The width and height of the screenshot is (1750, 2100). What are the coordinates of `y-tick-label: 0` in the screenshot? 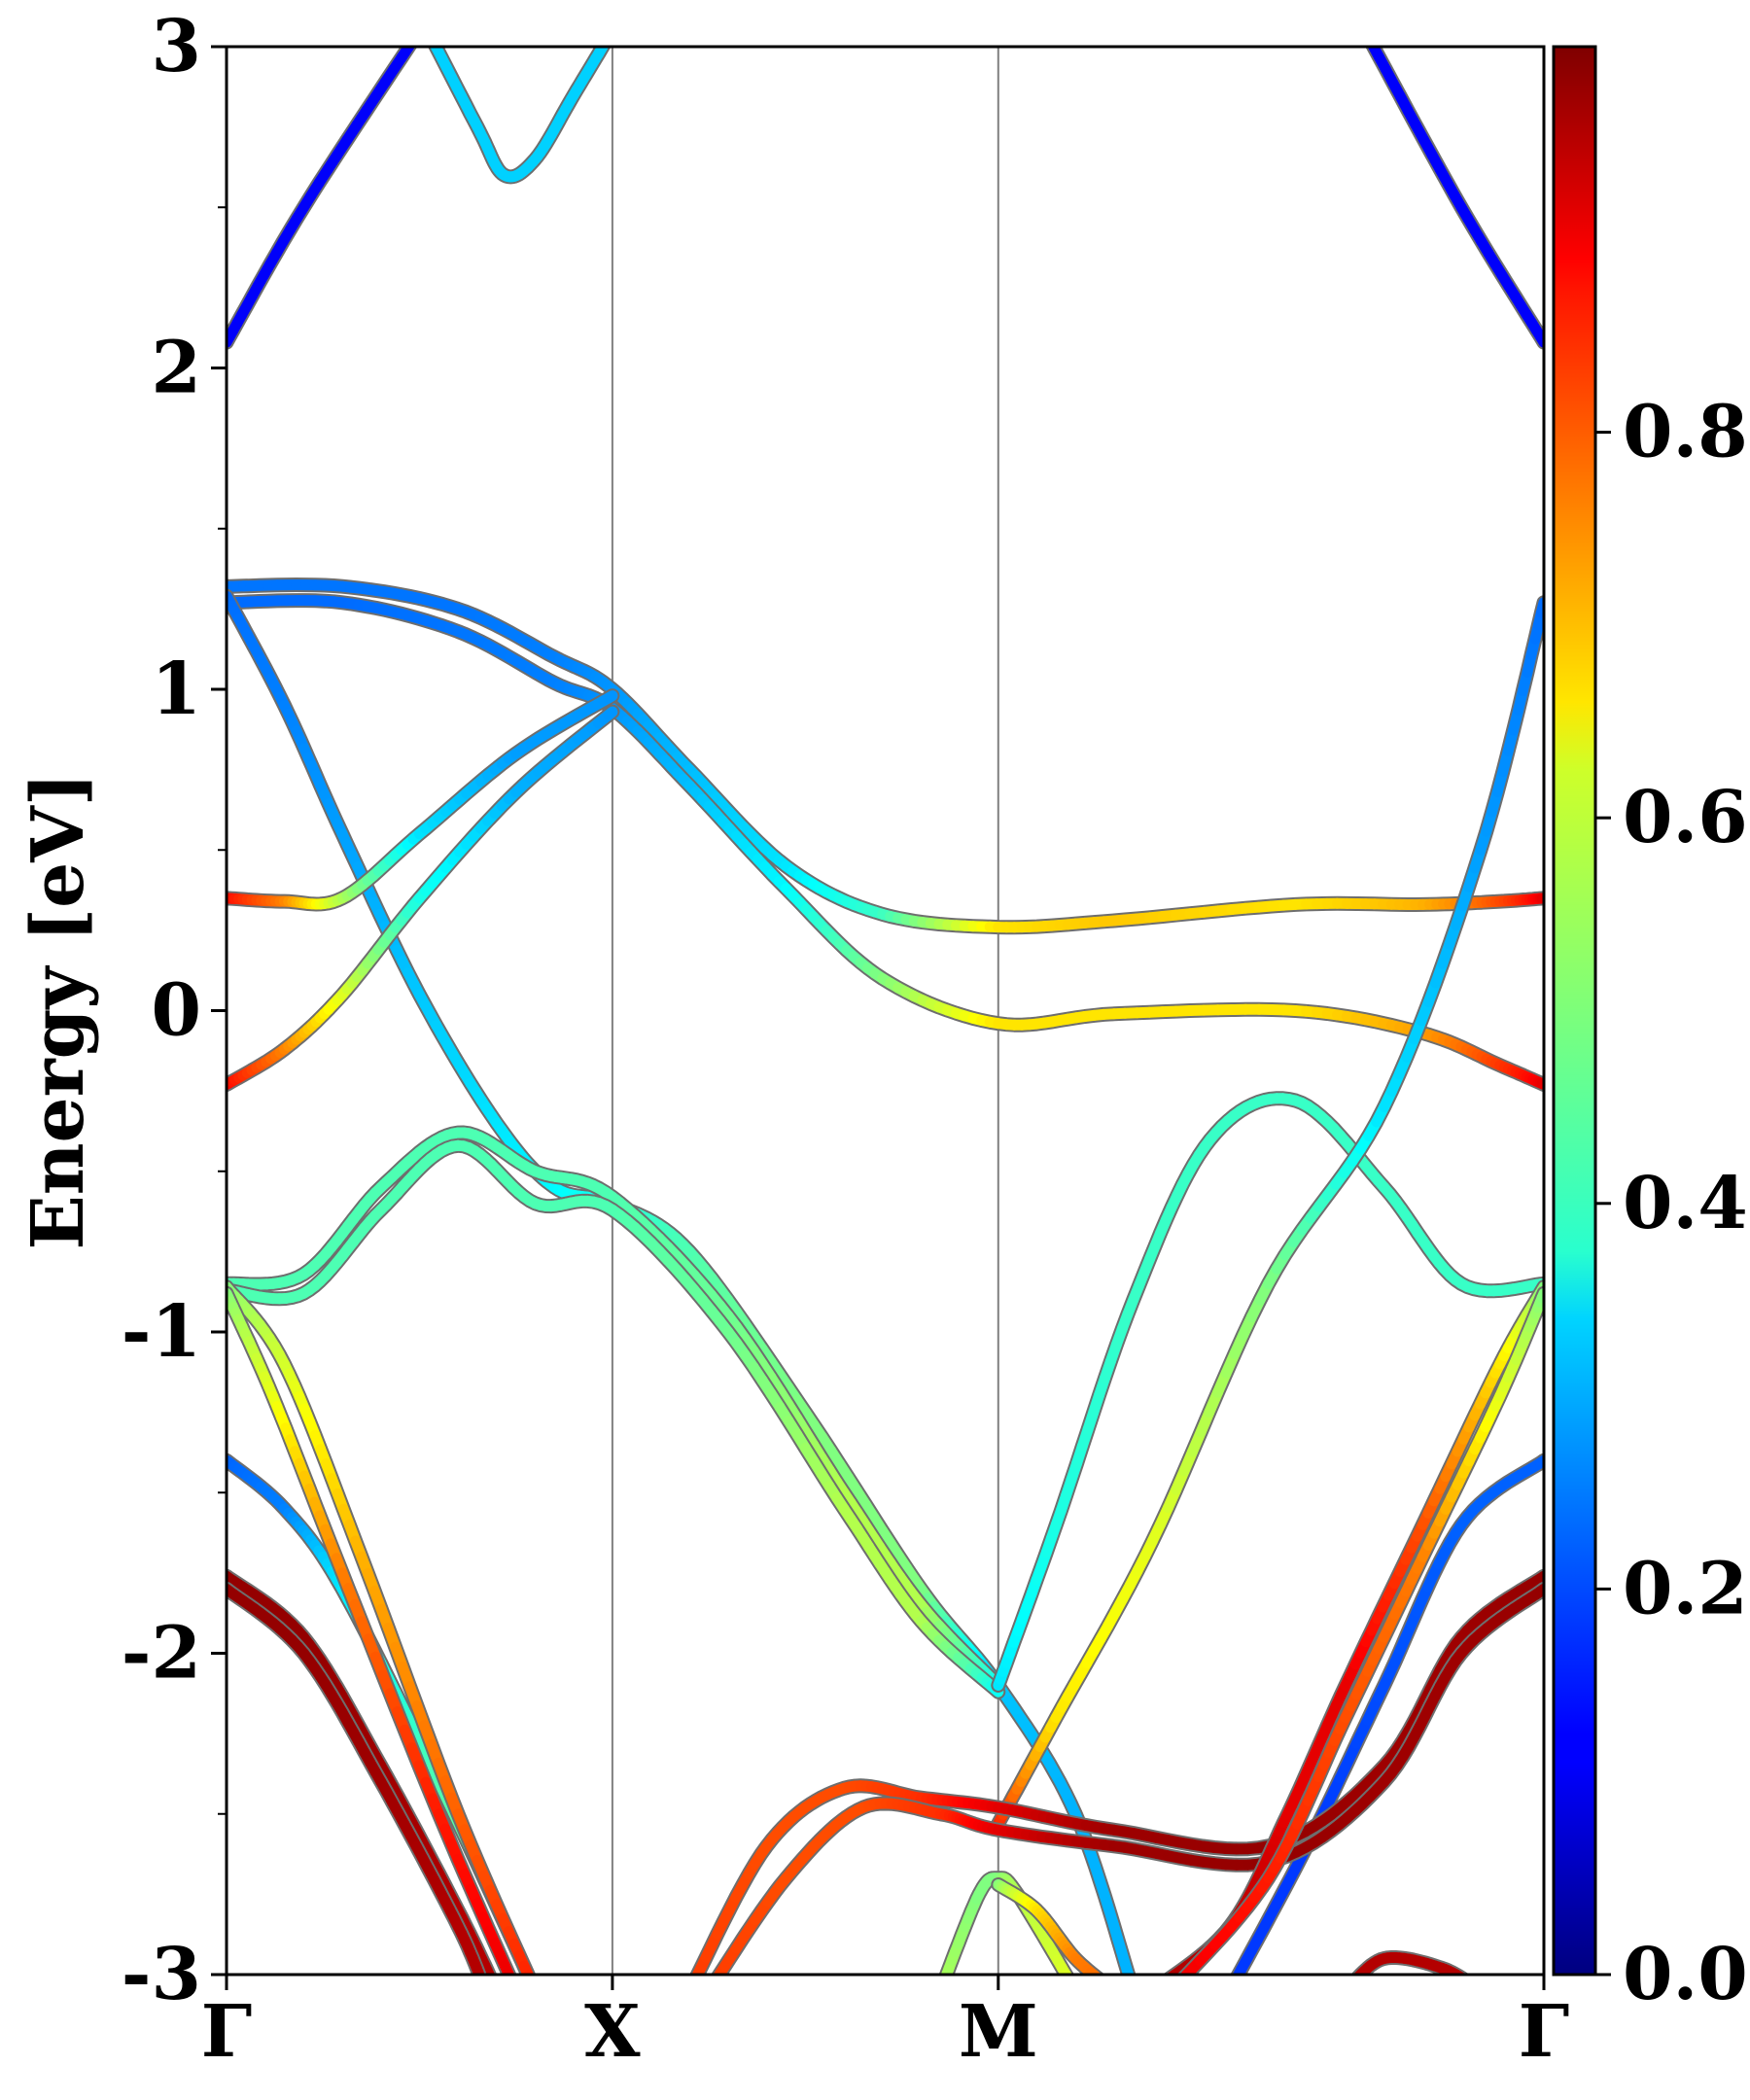 It's located at (177, 1011).